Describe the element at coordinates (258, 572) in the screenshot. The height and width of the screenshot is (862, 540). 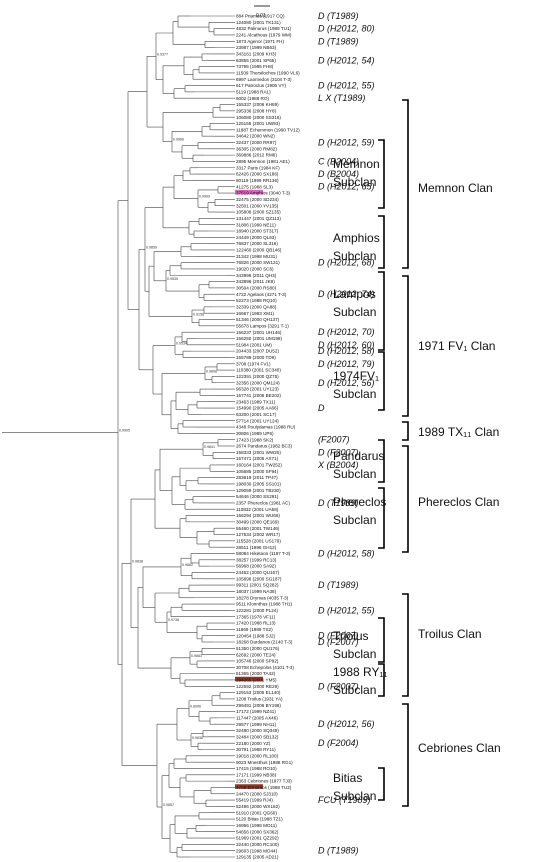
I see `leaf-label: 24452 (2000 QU167)` at that location.